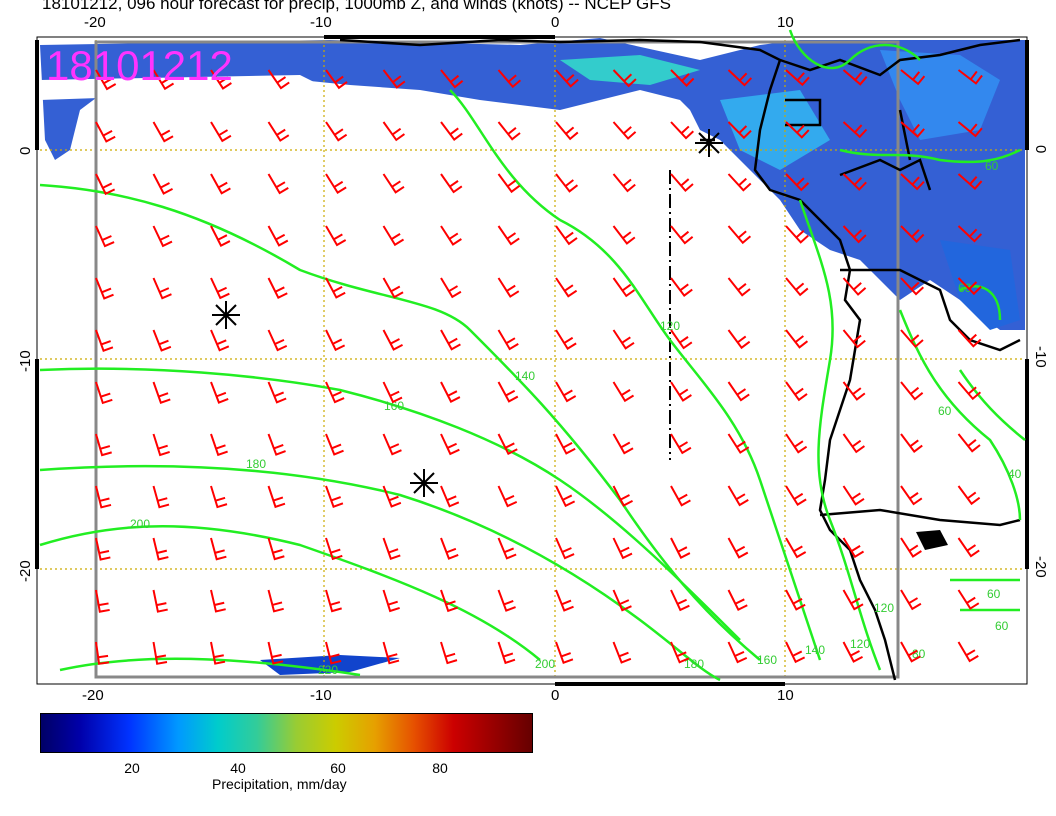  I want to click on lon-top-labels: -20 -10 0 10, so click(439, 22).